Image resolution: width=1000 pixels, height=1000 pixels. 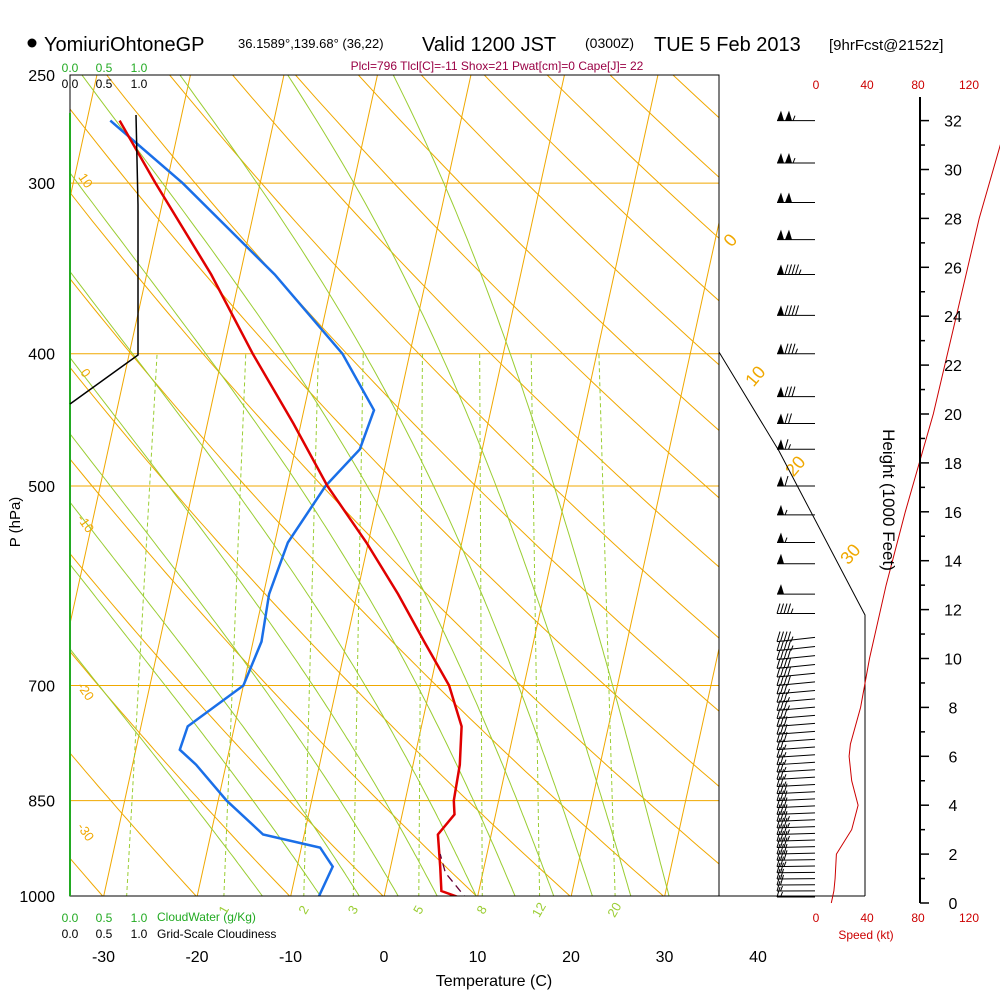 I want to click on station-bullet-icon, so click(x=32, y=43).